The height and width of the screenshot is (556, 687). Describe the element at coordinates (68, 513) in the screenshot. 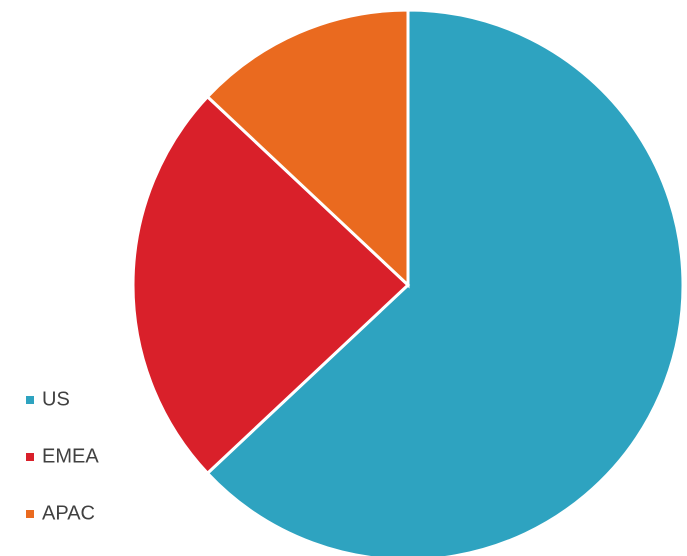

I see `legend-label: APAC` at that location.